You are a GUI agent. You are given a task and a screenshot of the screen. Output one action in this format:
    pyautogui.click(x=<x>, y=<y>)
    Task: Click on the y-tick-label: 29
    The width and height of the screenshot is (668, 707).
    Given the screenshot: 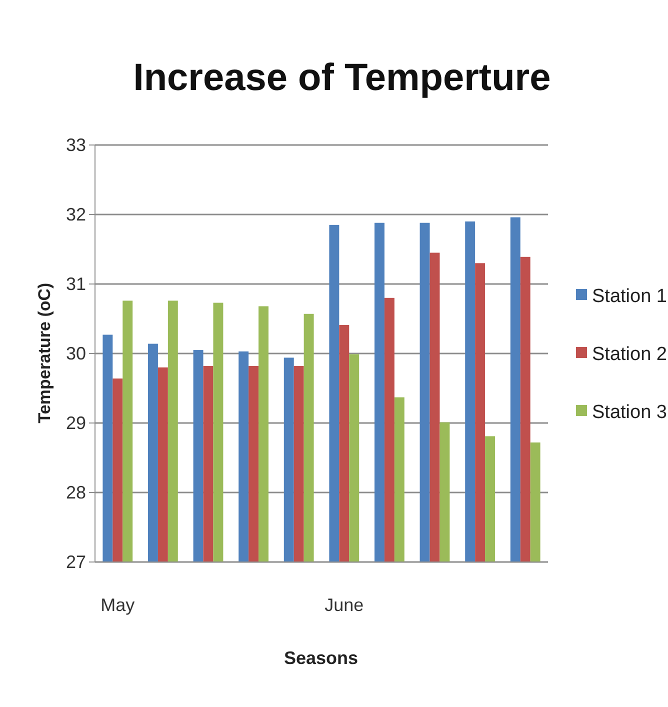 What is the action you would take?
    pyautogui.click(x=76, y=422)
    